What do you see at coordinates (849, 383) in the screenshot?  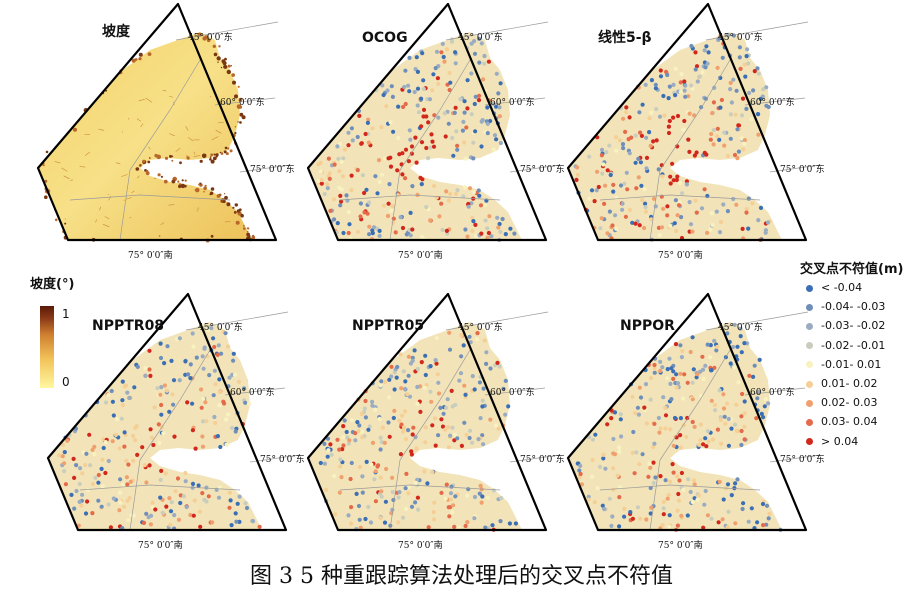 I see `legend-label: 0.01- 0.02` at bounding box center [849, 383].